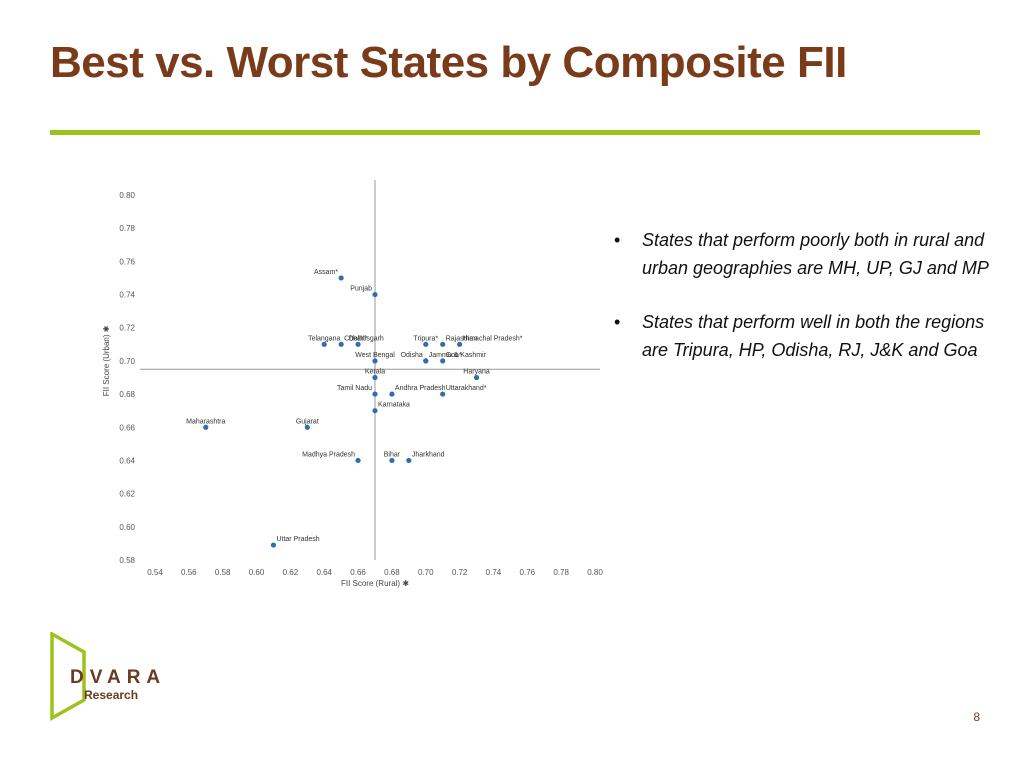 The image size is (1024, 768). I want to click on x-tick-label: 0.68, so click(392, 572).